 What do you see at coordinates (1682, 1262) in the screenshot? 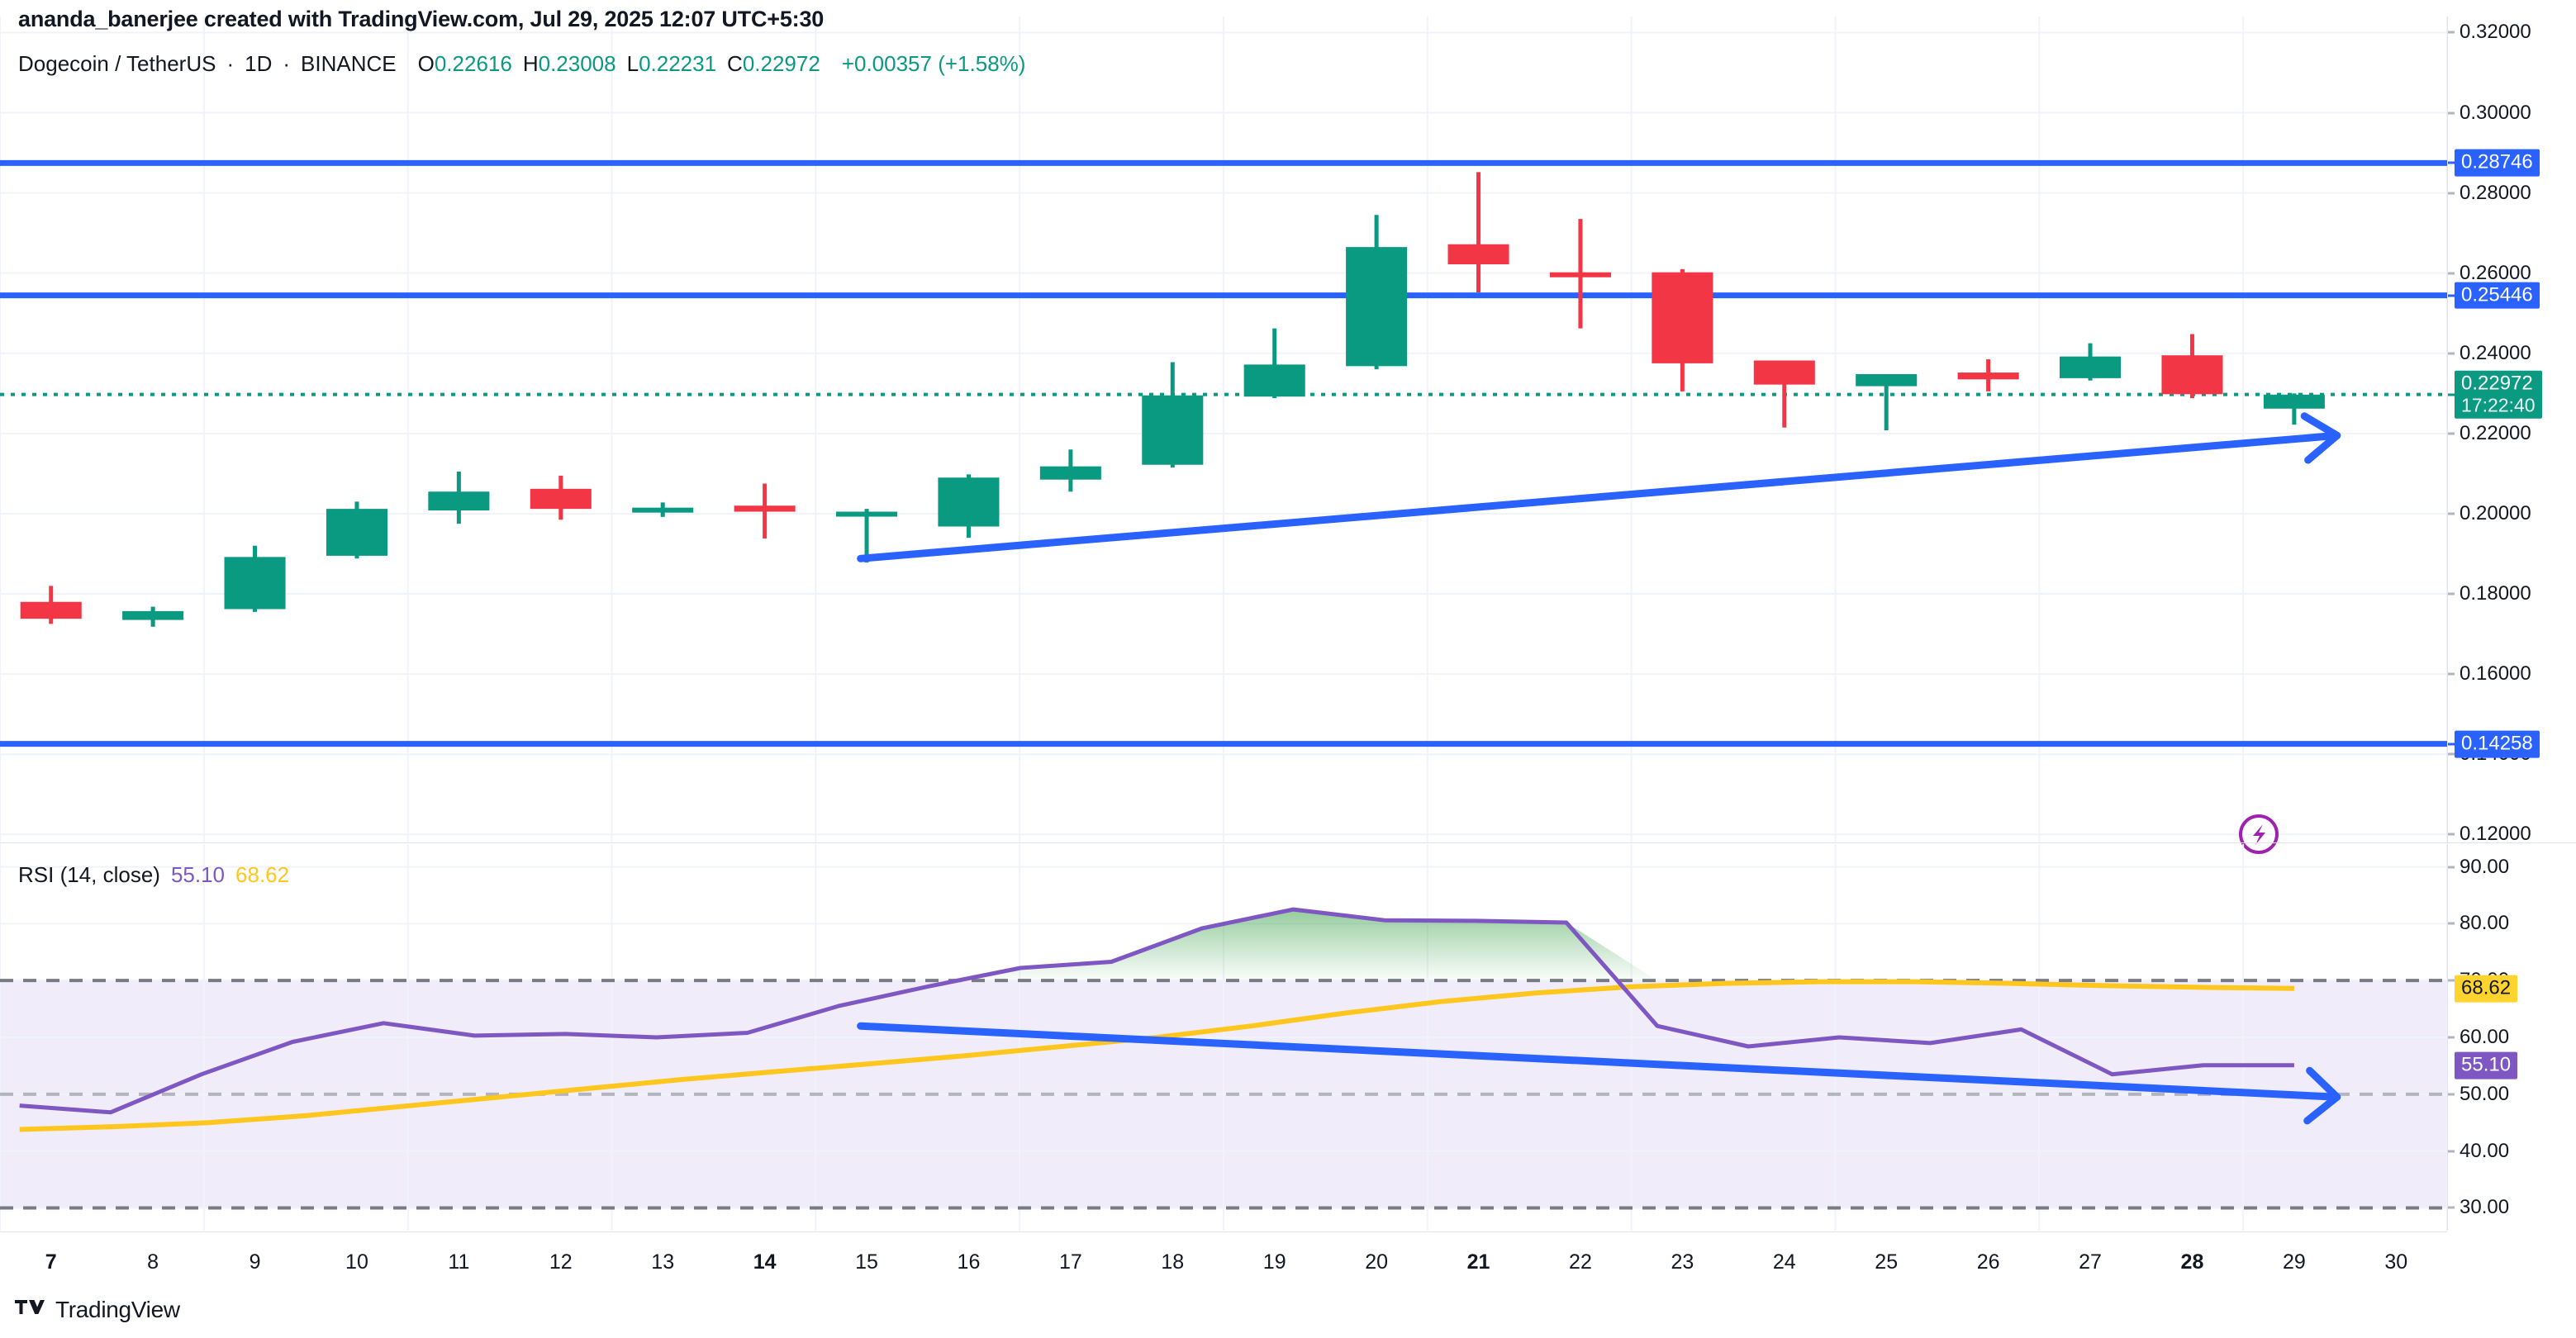
I see `time-tick-label: 23` at bounding box center [1682, 1262].